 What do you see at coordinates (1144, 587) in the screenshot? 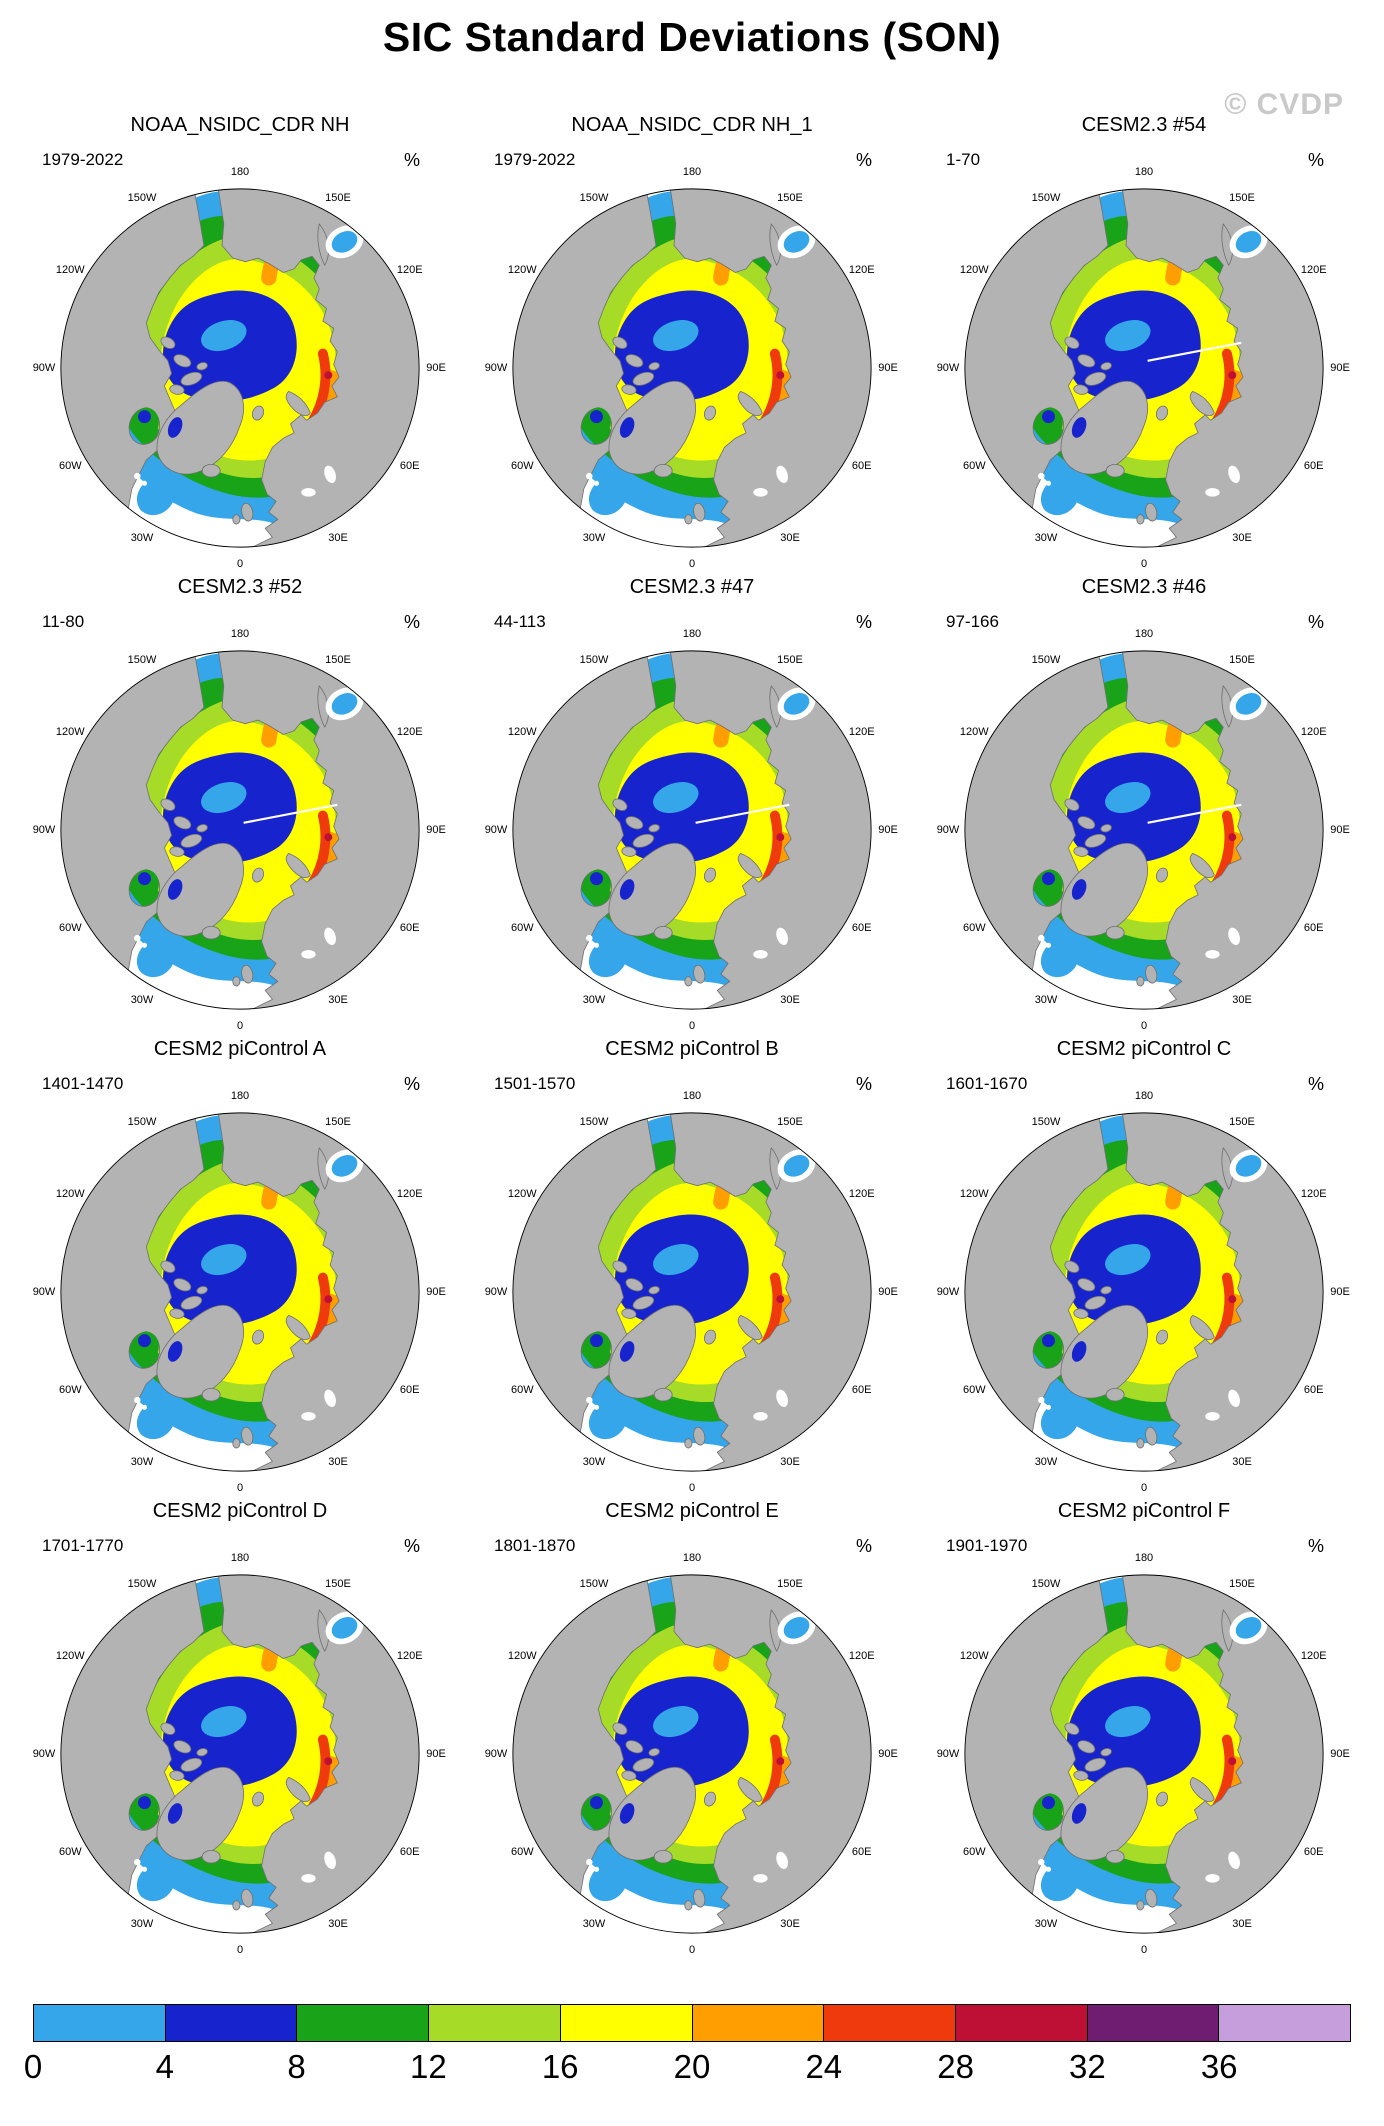
I see `panel-title: CESM2.3 #46` at bounding box center [1144, 587].